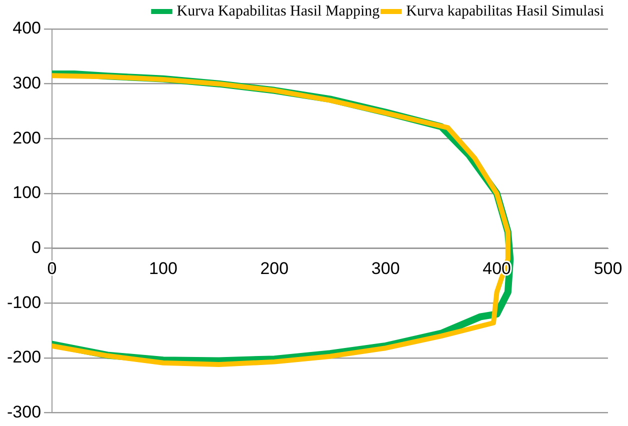 Image resolution: width=628 pixels, height=426 pixels. I want to click on legend-label: Kurva Kapabilitas Hasil Mapping, so click(278, 11).